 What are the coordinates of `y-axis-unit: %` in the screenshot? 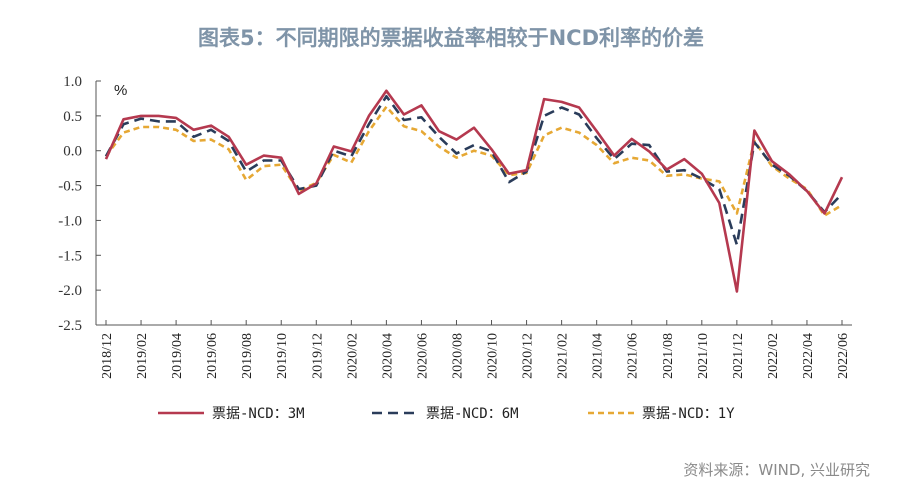 It's located at (120, 90).